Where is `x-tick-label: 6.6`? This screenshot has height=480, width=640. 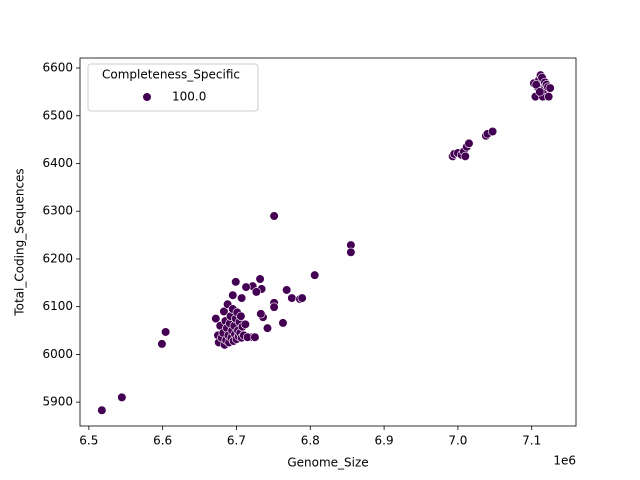 x-tick-label: 6.6 is located at coordinates (162, 441).